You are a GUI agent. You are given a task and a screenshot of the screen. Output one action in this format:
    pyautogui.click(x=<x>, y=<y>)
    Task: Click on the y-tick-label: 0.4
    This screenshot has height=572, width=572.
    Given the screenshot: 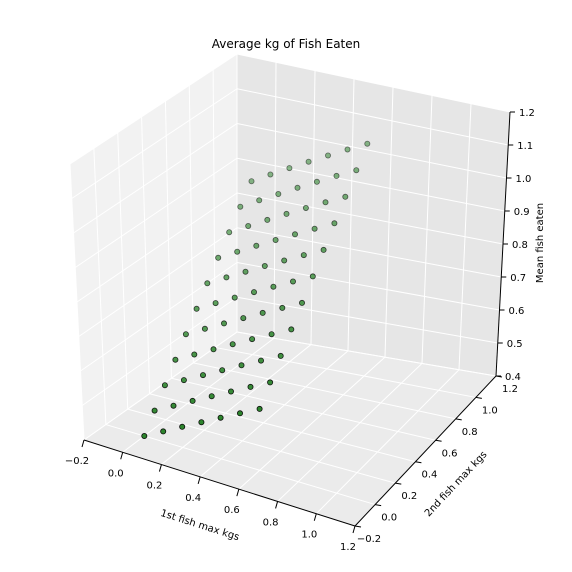 What is the action you would take?
    pyautogui.click(x=429, y=475)
    